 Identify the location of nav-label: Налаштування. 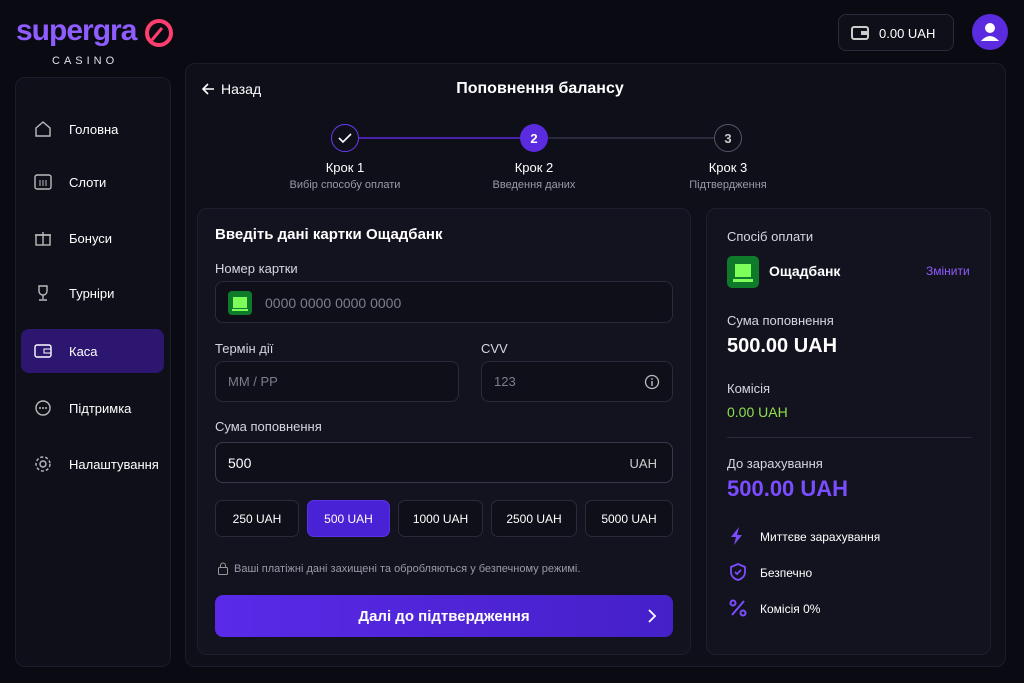
(114, 464).